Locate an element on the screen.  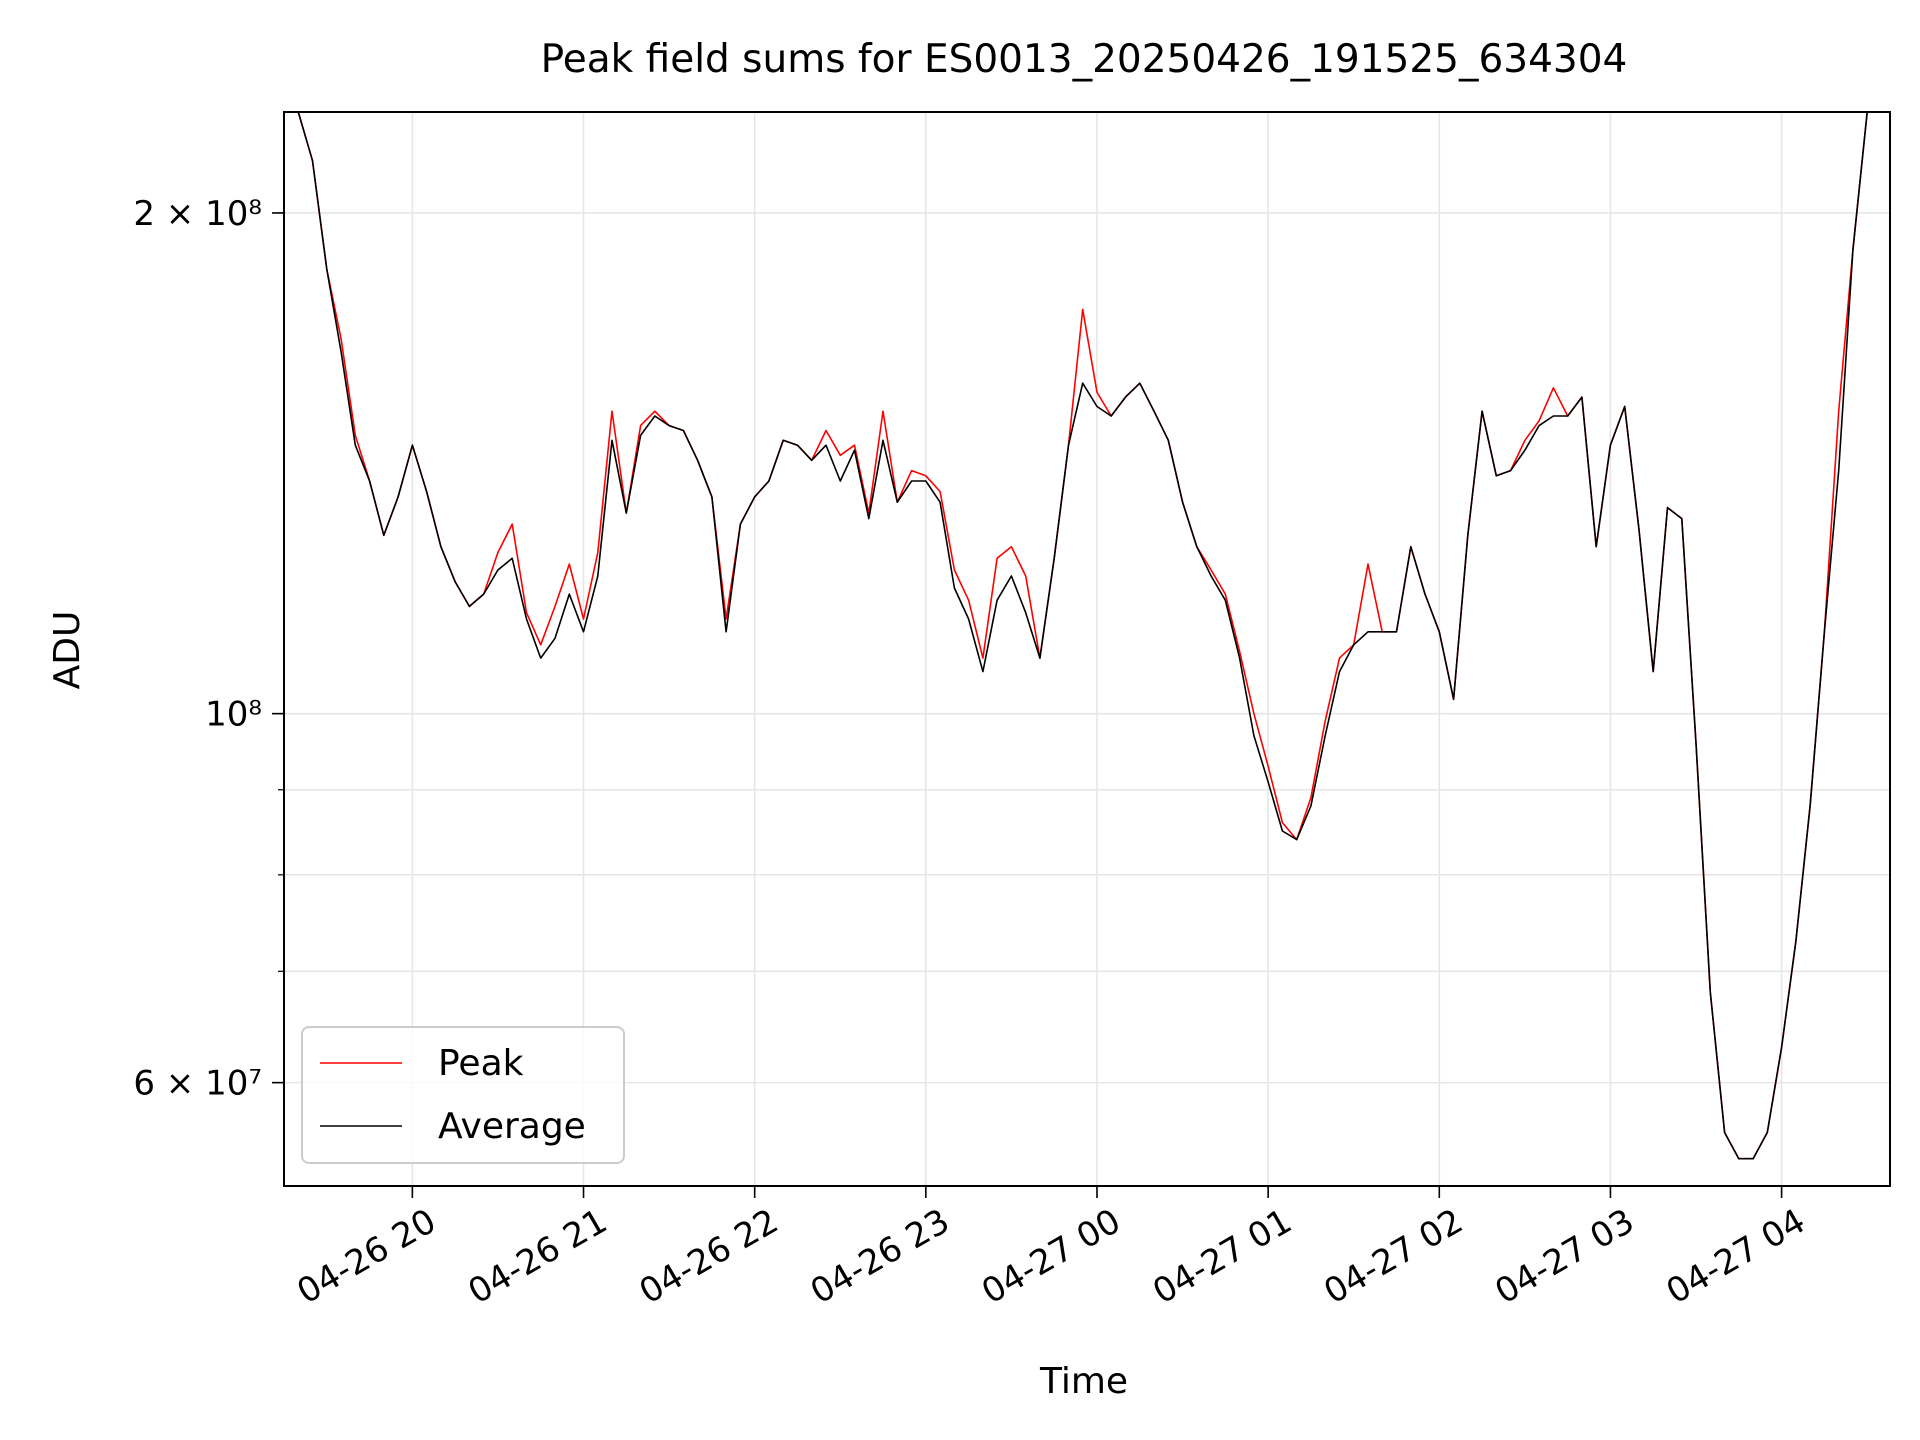
legend-box is located at coordinates (463, 1095).